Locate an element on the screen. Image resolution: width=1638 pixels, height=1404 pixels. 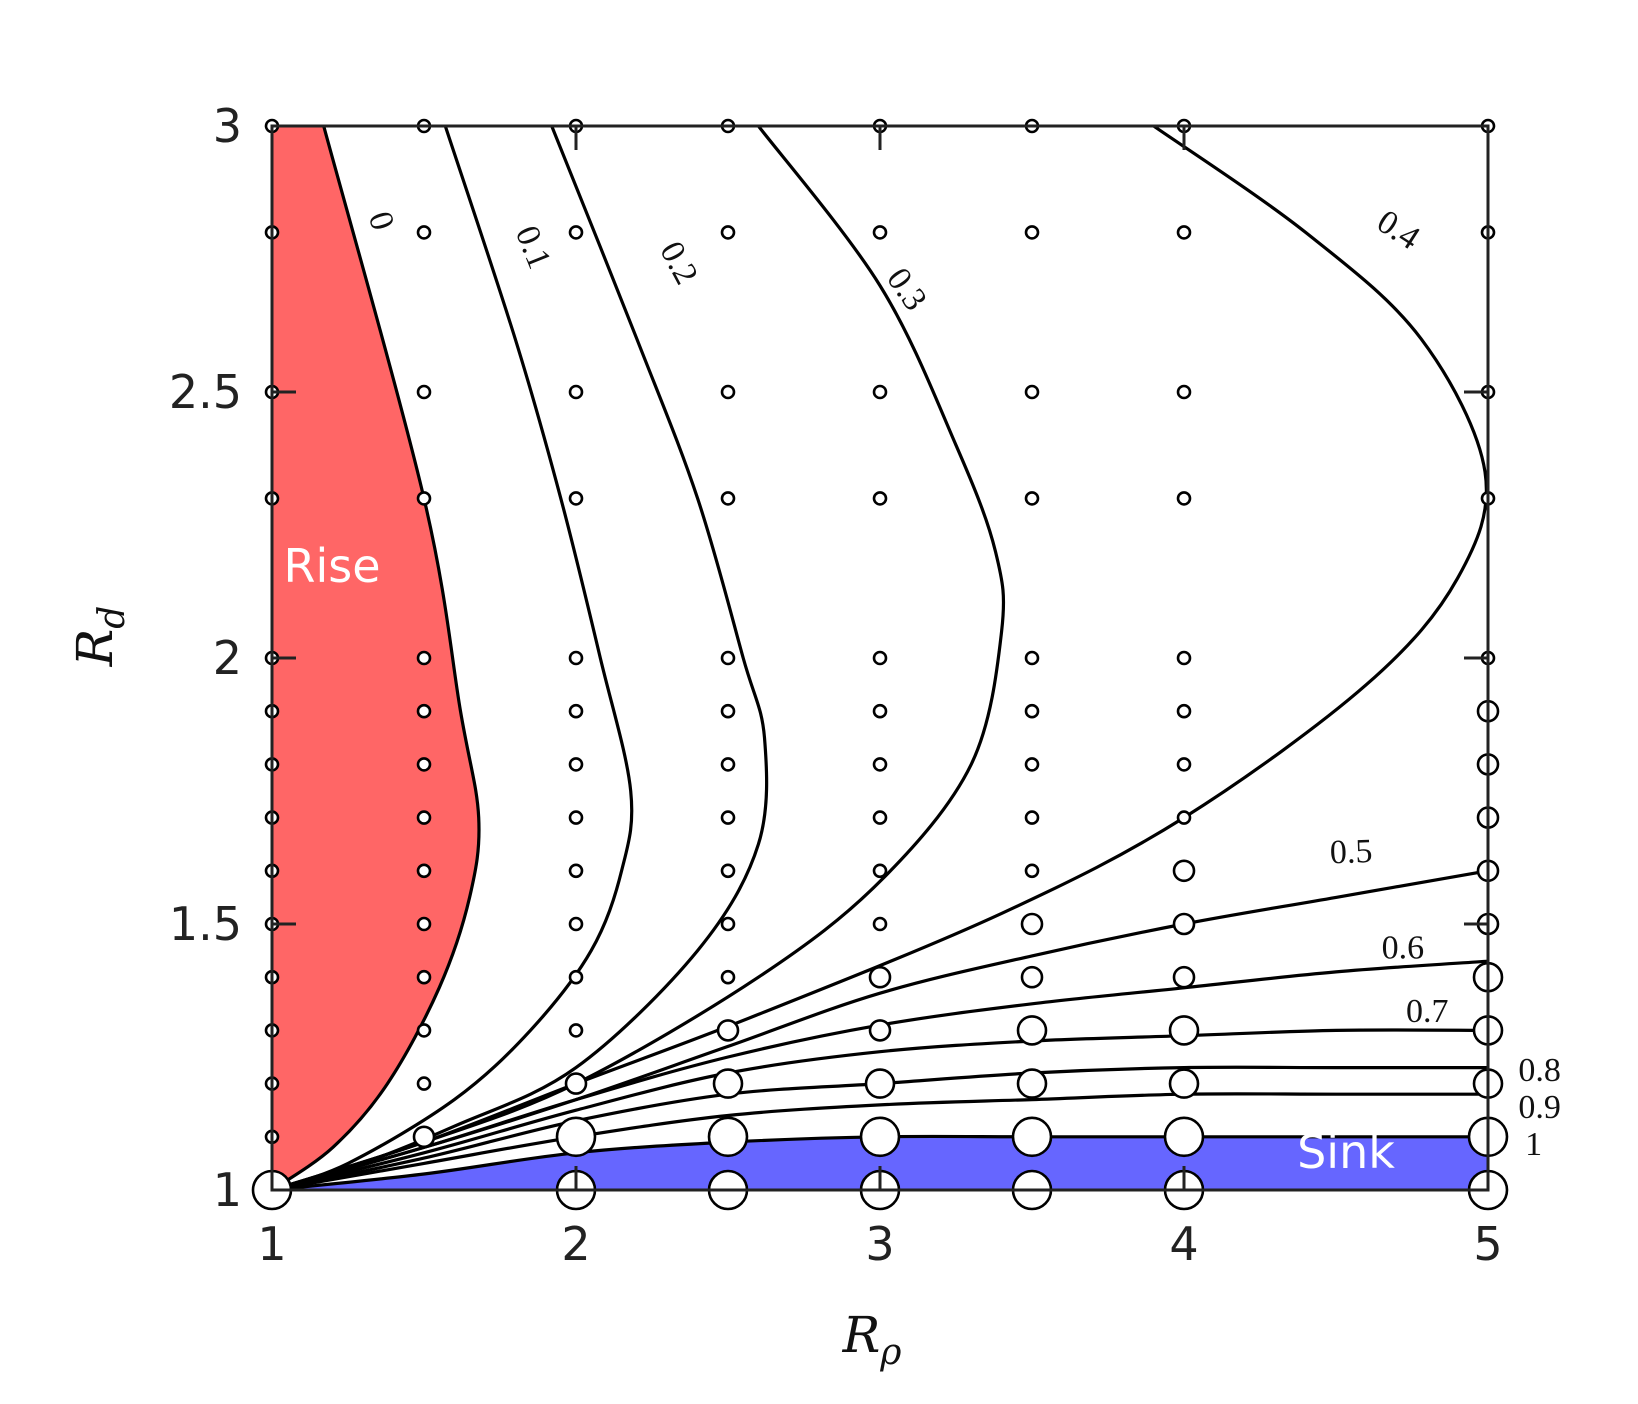
y-tick-label: 2.5 is located at coordinates (205, 392).